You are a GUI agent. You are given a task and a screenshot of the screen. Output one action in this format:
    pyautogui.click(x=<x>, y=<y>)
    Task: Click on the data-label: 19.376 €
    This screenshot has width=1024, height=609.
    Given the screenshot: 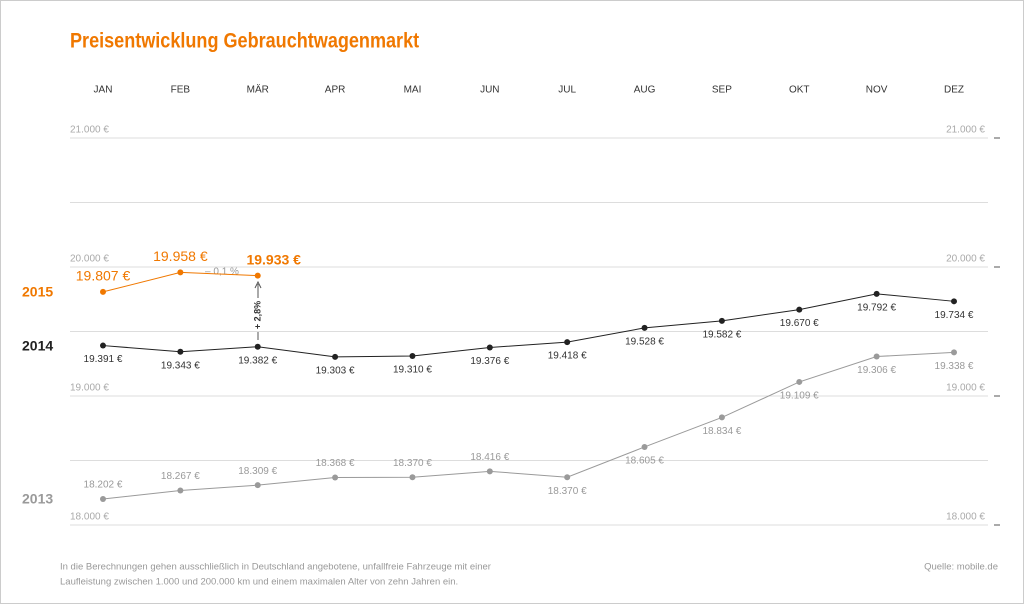 What is the action you would take?
    pyautogui.click(x=489, y=361)
    